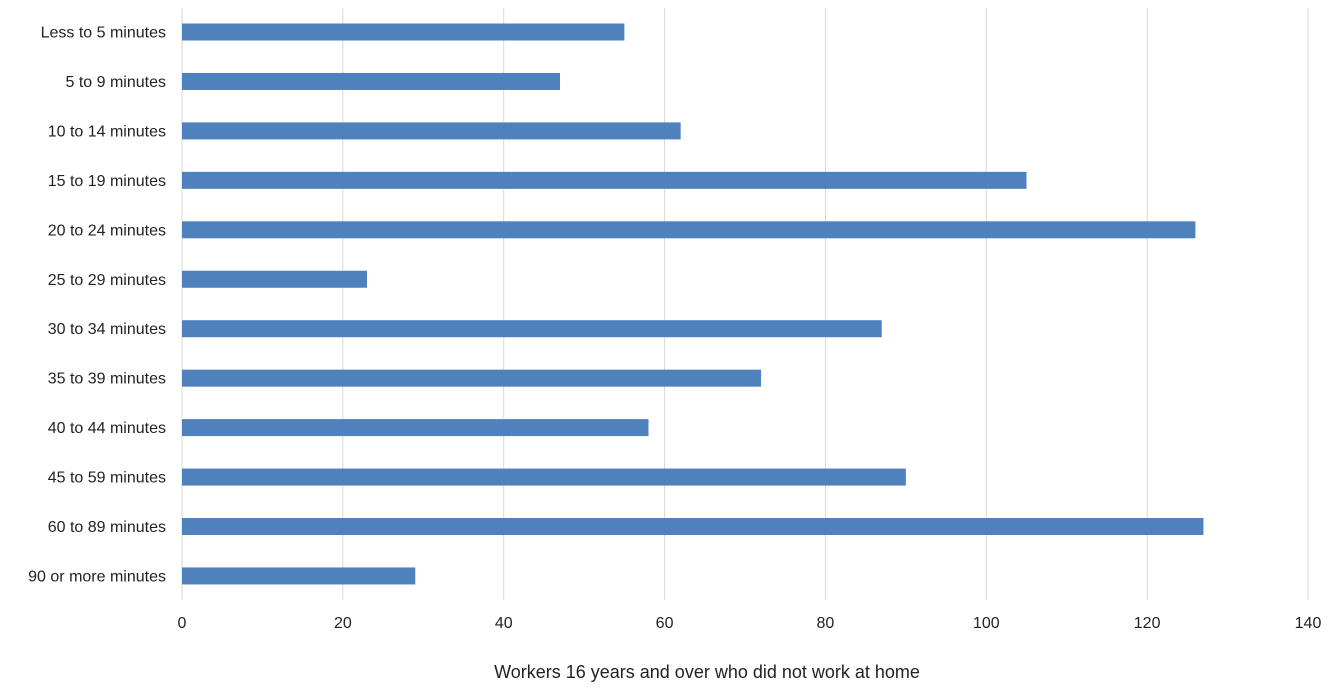  I want to click on category-label: 15 to 19 minutes, so click(107, 181).